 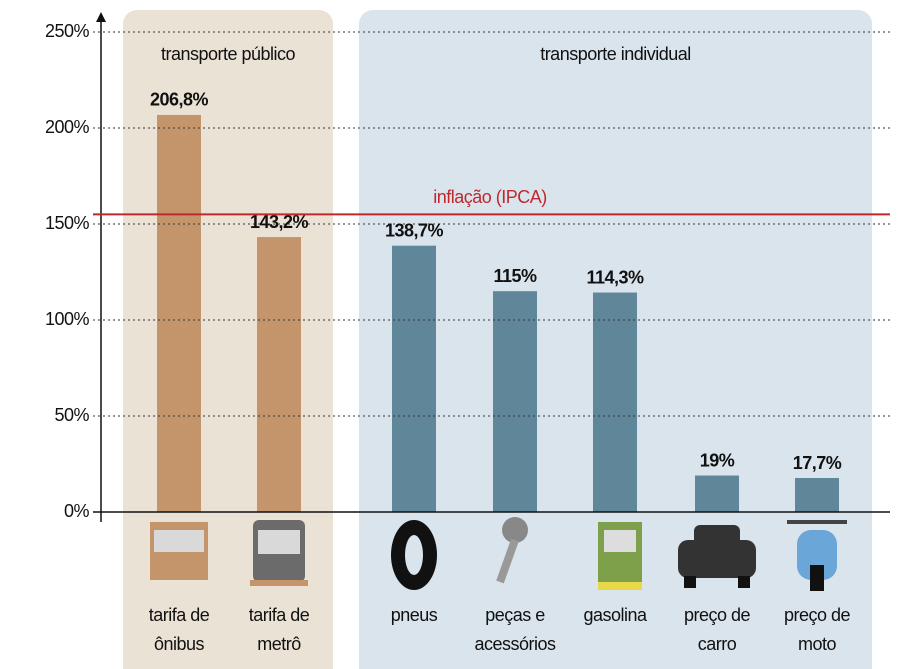 What do you see at coordinates (77, 511) in the screenshot?
I see `y-tick-label: 0%` at bounding box center [77, 511].